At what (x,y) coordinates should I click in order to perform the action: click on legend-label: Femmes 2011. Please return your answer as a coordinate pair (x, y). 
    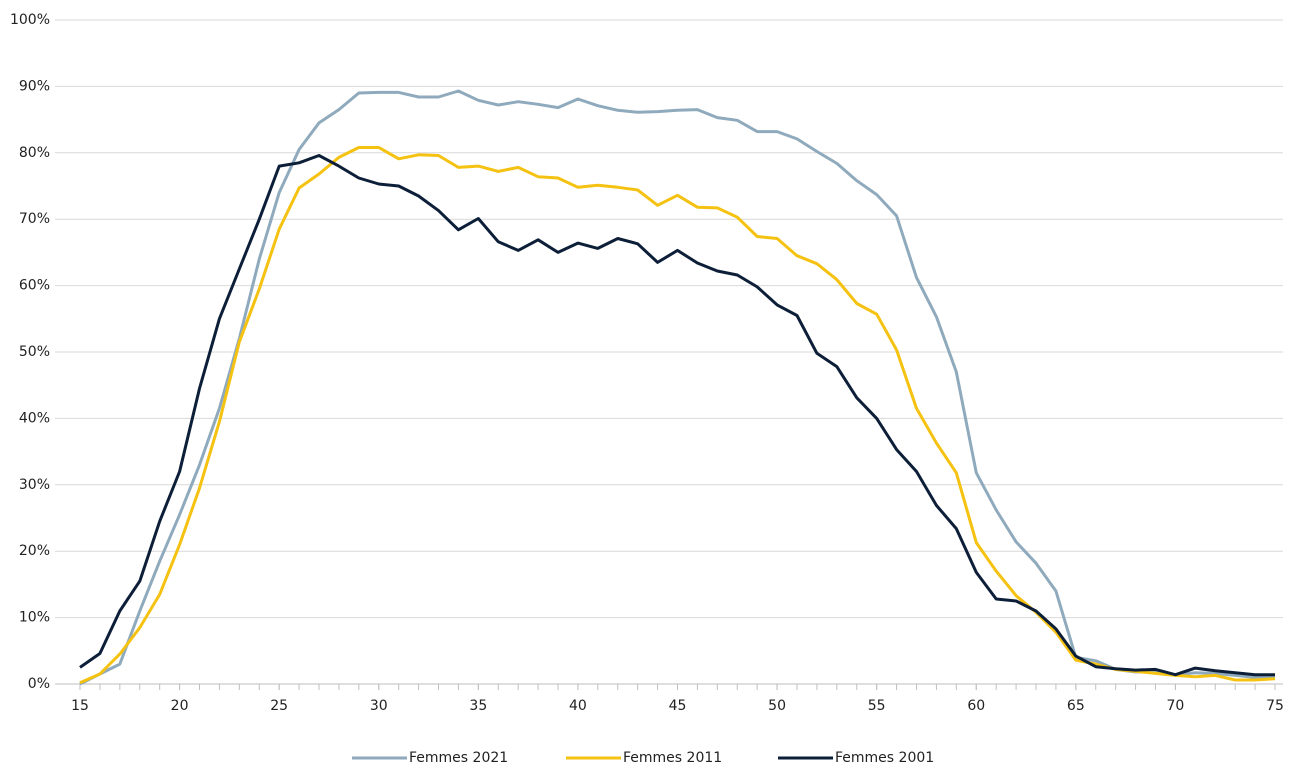
    Looking at the image, I should click on (672, 758).